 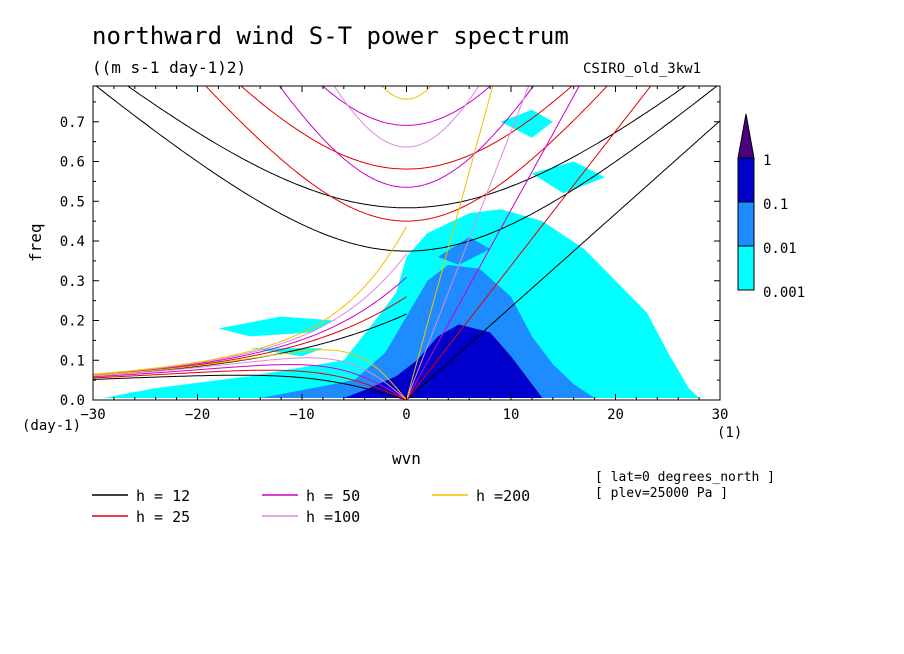 What do you see at coordinates (197, 415) in the screenshot?
I see `x-tick-label: −20` at bounding box center [197, 415].